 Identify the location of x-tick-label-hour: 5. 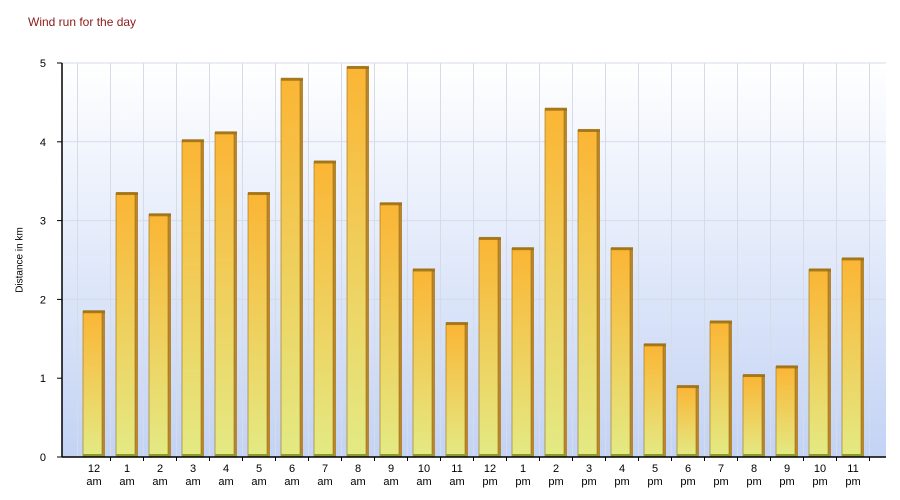
(655, 469).